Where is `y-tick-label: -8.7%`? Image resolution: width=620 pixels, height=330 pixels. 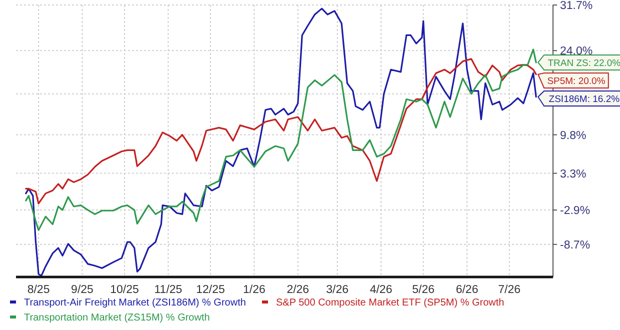
y-tick-label: -8.7% is located at coordinates (575, 245).